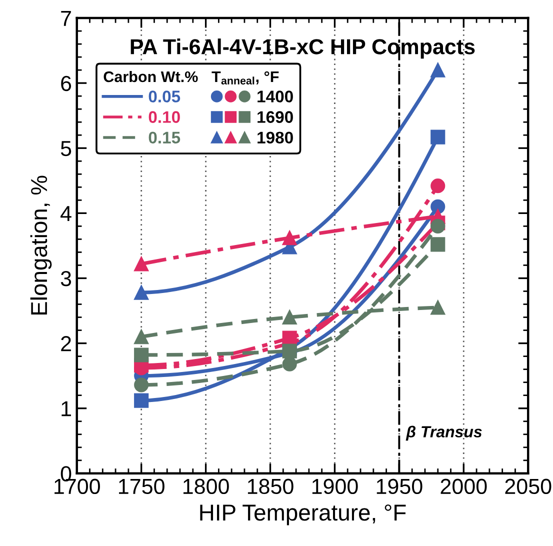  I want to click on legend-label: 0.15, so click(164, 138).